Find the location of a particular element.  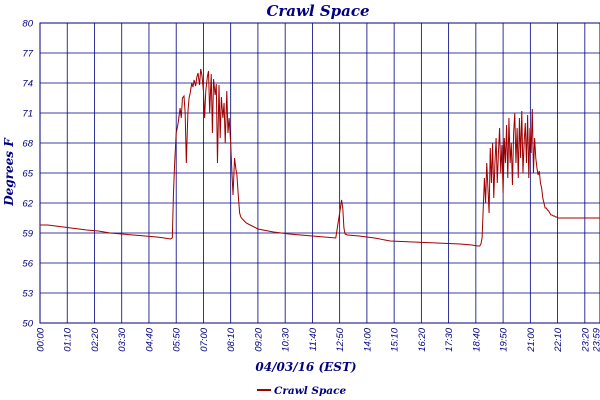

y-tick-label: 74 is located at coordinates (27, 84).